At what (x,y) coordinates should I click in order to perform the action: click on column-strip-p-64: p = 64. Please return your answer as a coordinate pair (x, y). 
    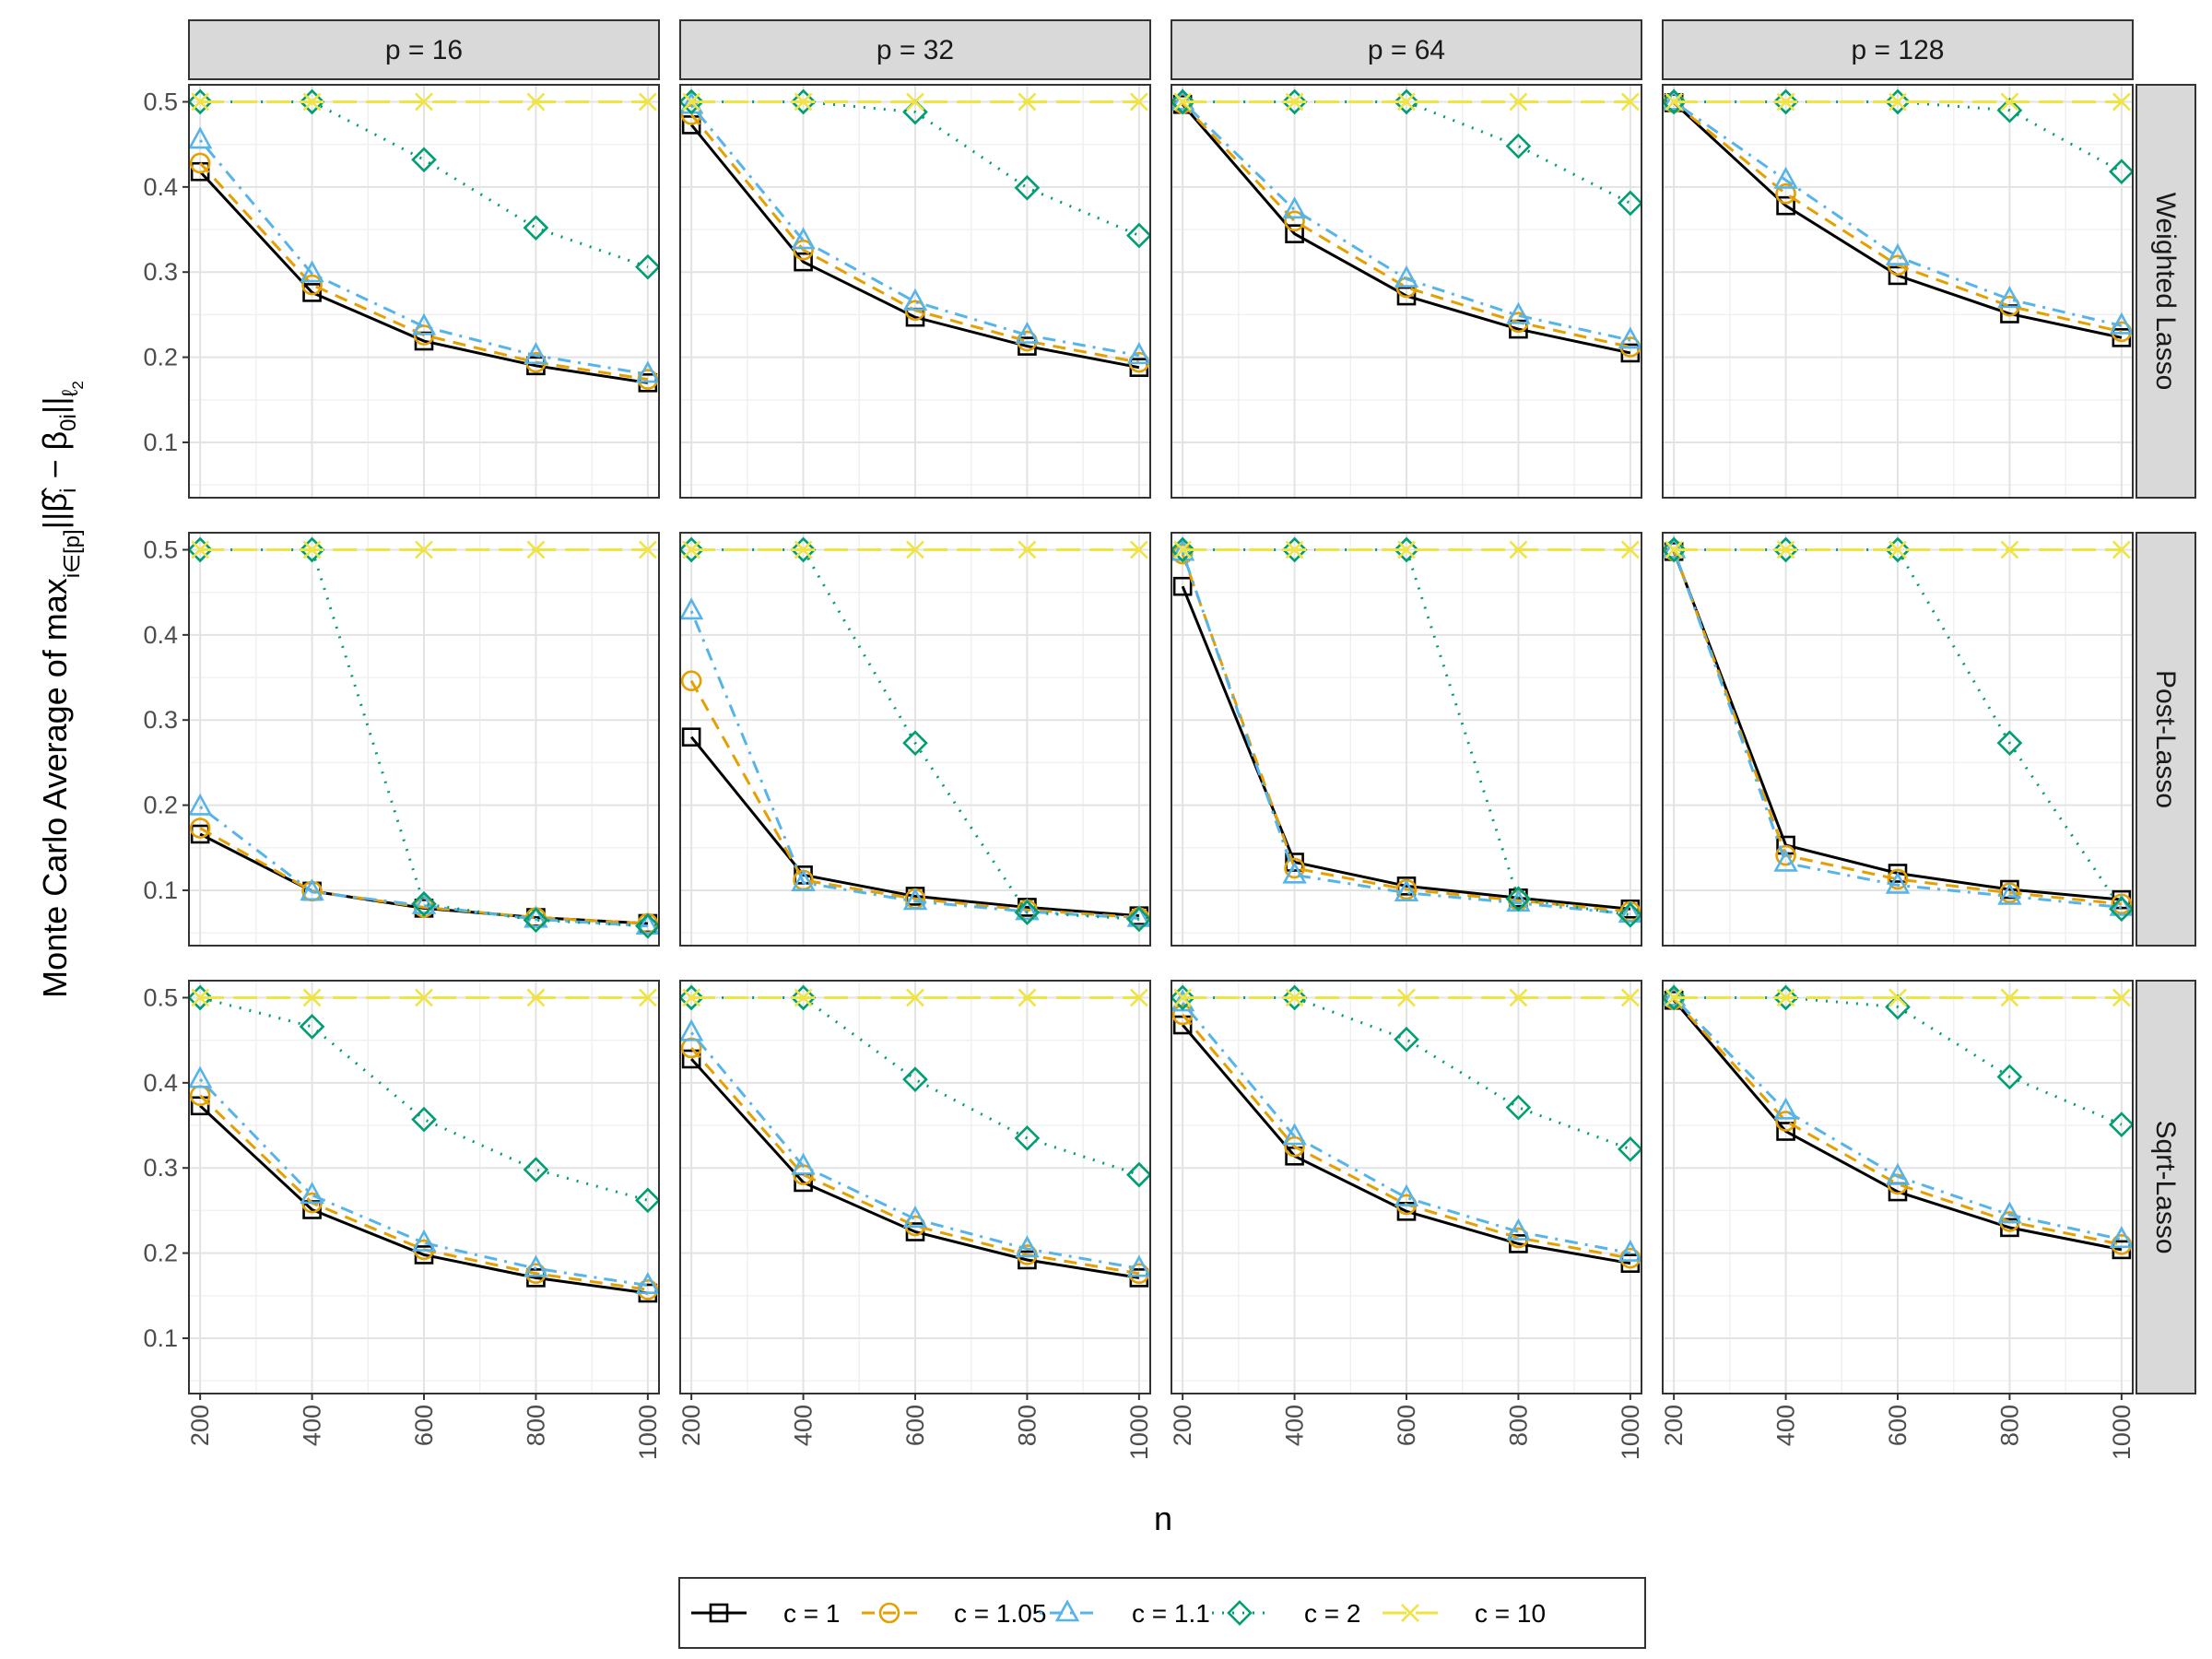
    Looking at the image, I should click on (1406, 49).